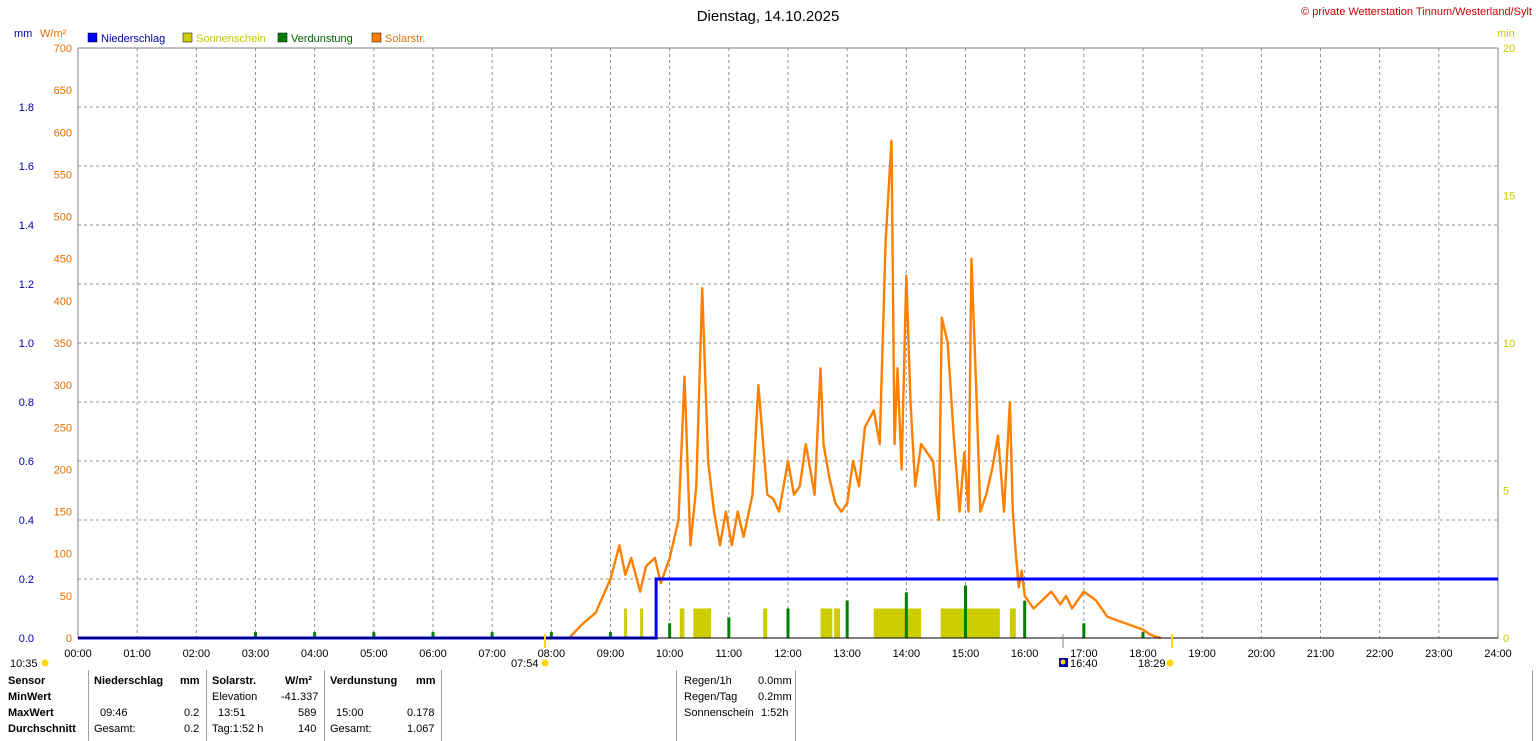 The image size is (1536, 741). I want to click on x-tick-label: 01:00, so click(137, 654).